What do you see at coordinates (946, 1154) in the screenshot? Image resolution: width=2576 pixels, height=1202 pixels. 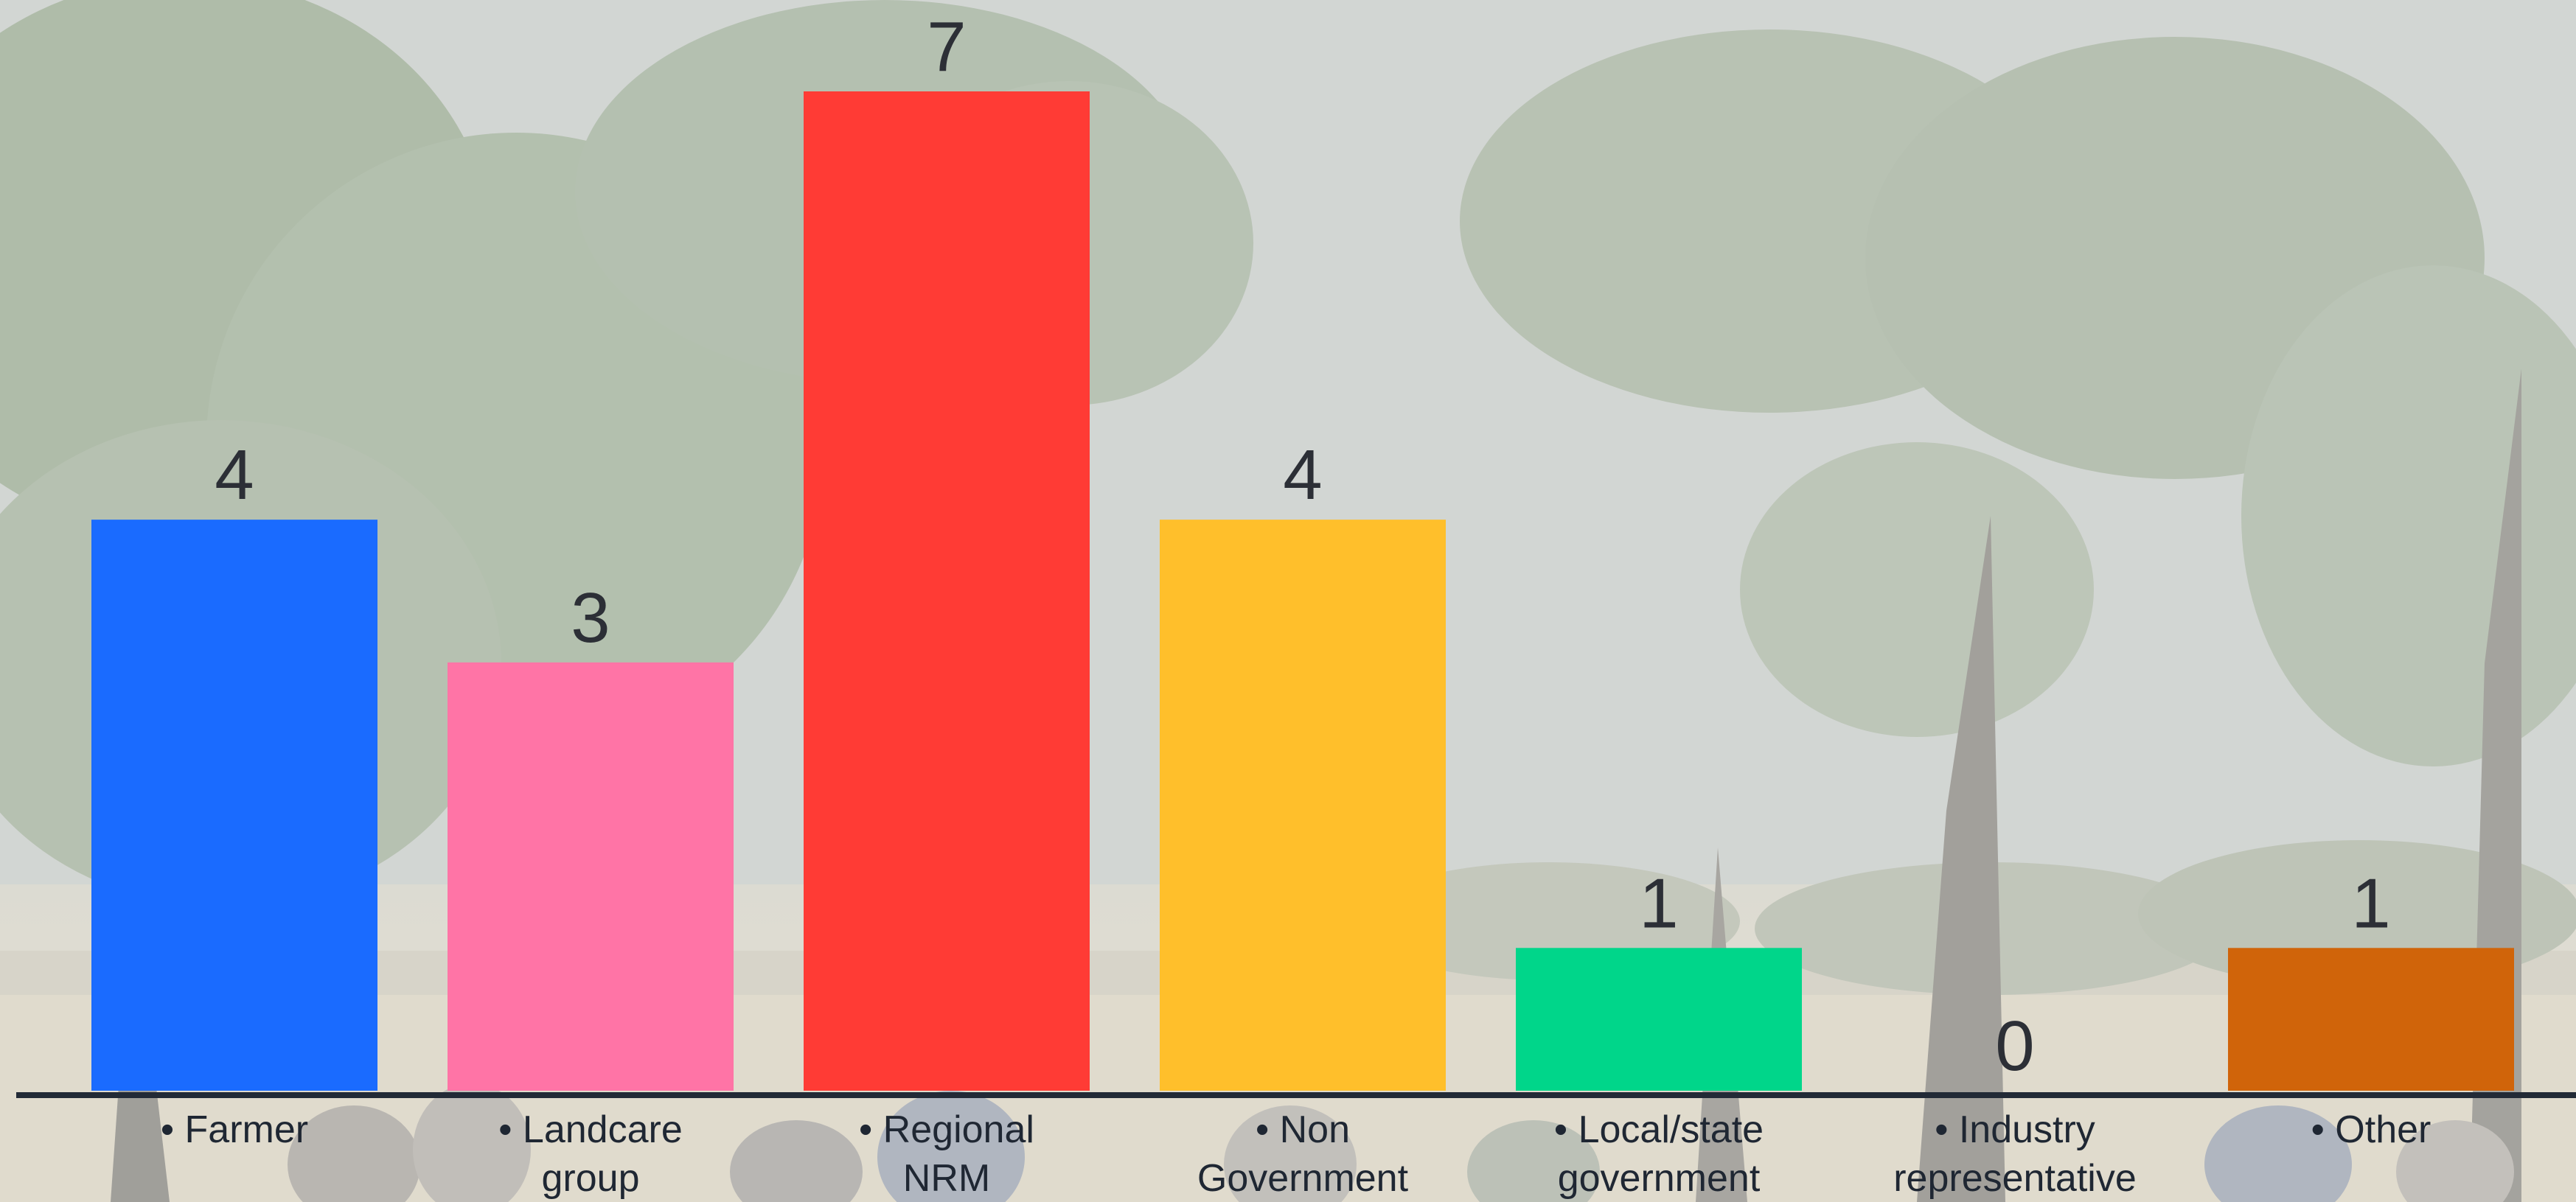 I see `category-label-2: • Regional NRM` at bounding box center [946, 1154].